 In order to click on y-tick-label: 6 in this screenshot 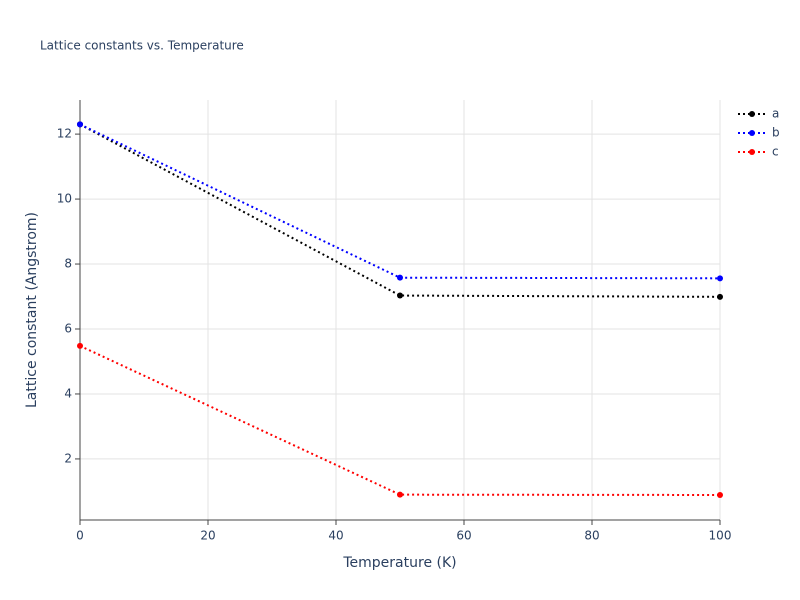, I will do `click(68, 329)`.